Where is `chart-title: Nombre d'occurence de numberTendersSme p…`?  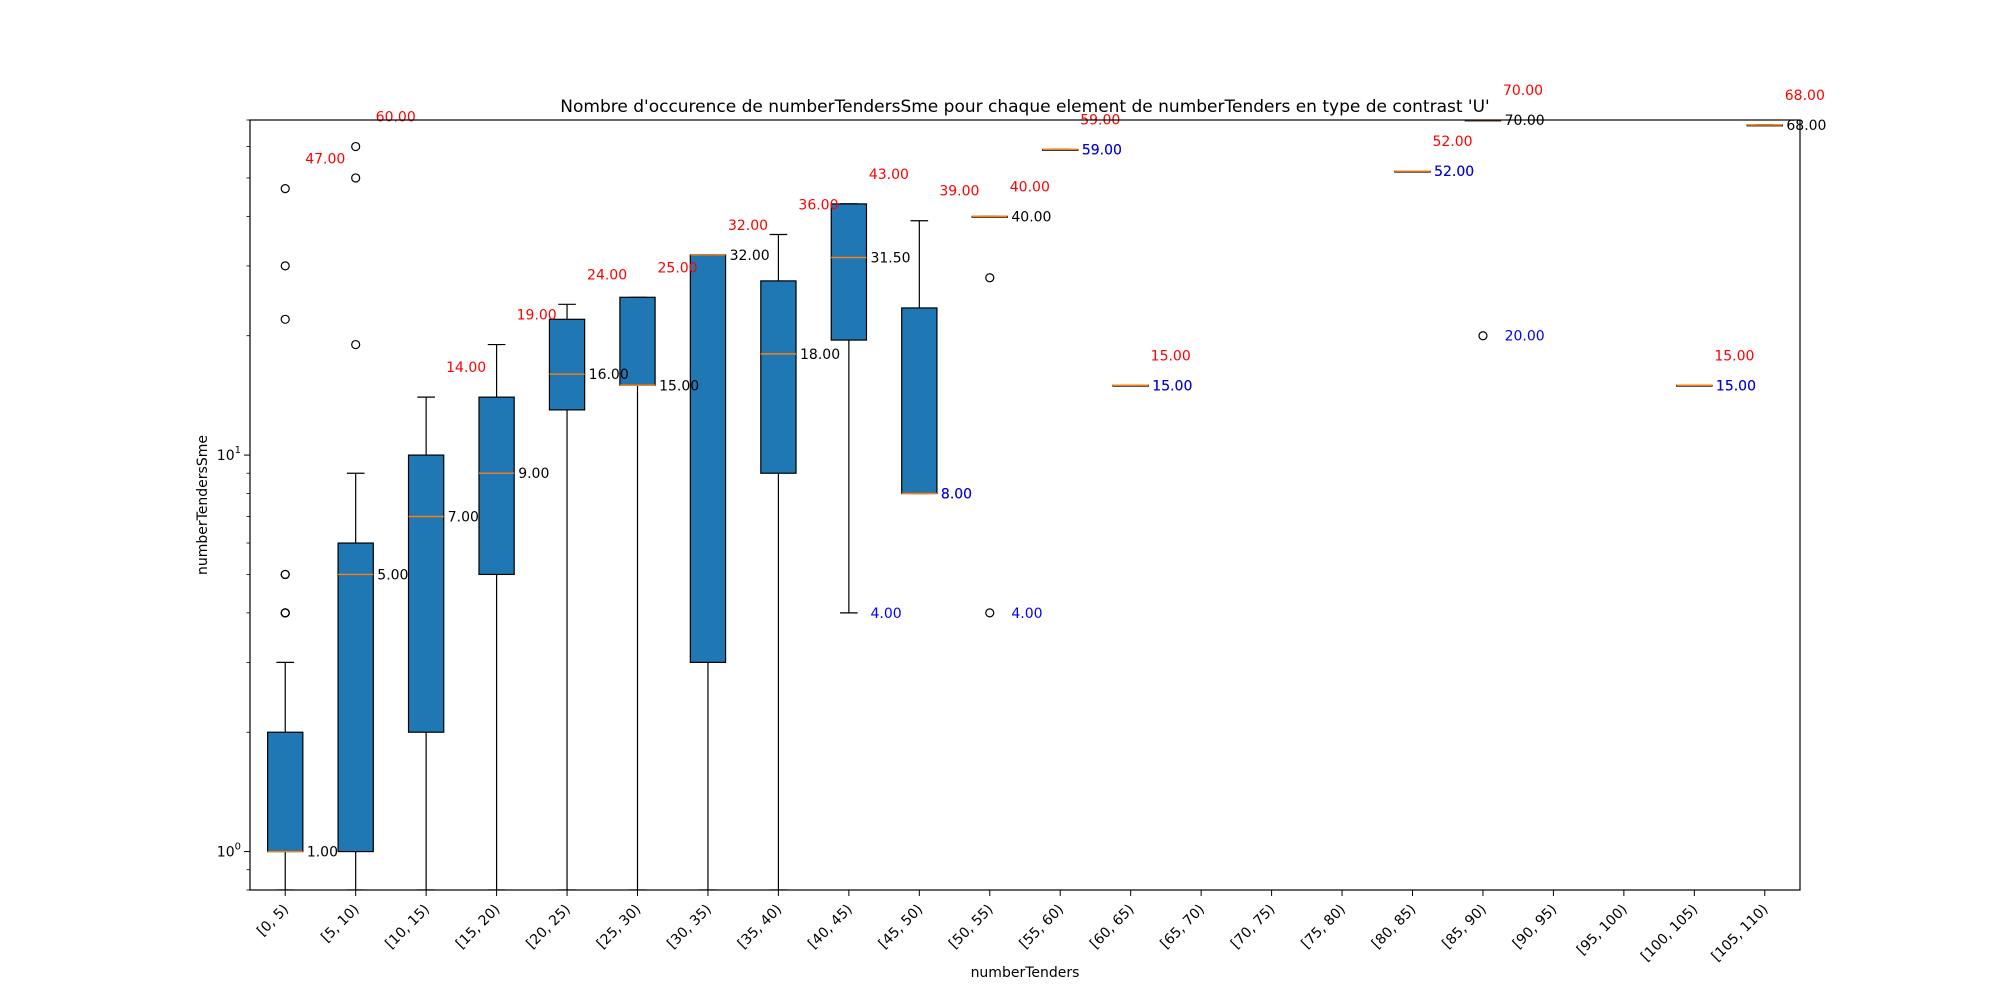 chart-title: Nombre d'occurence de numberTendersSme p… is located at coordinates (1024, 107).